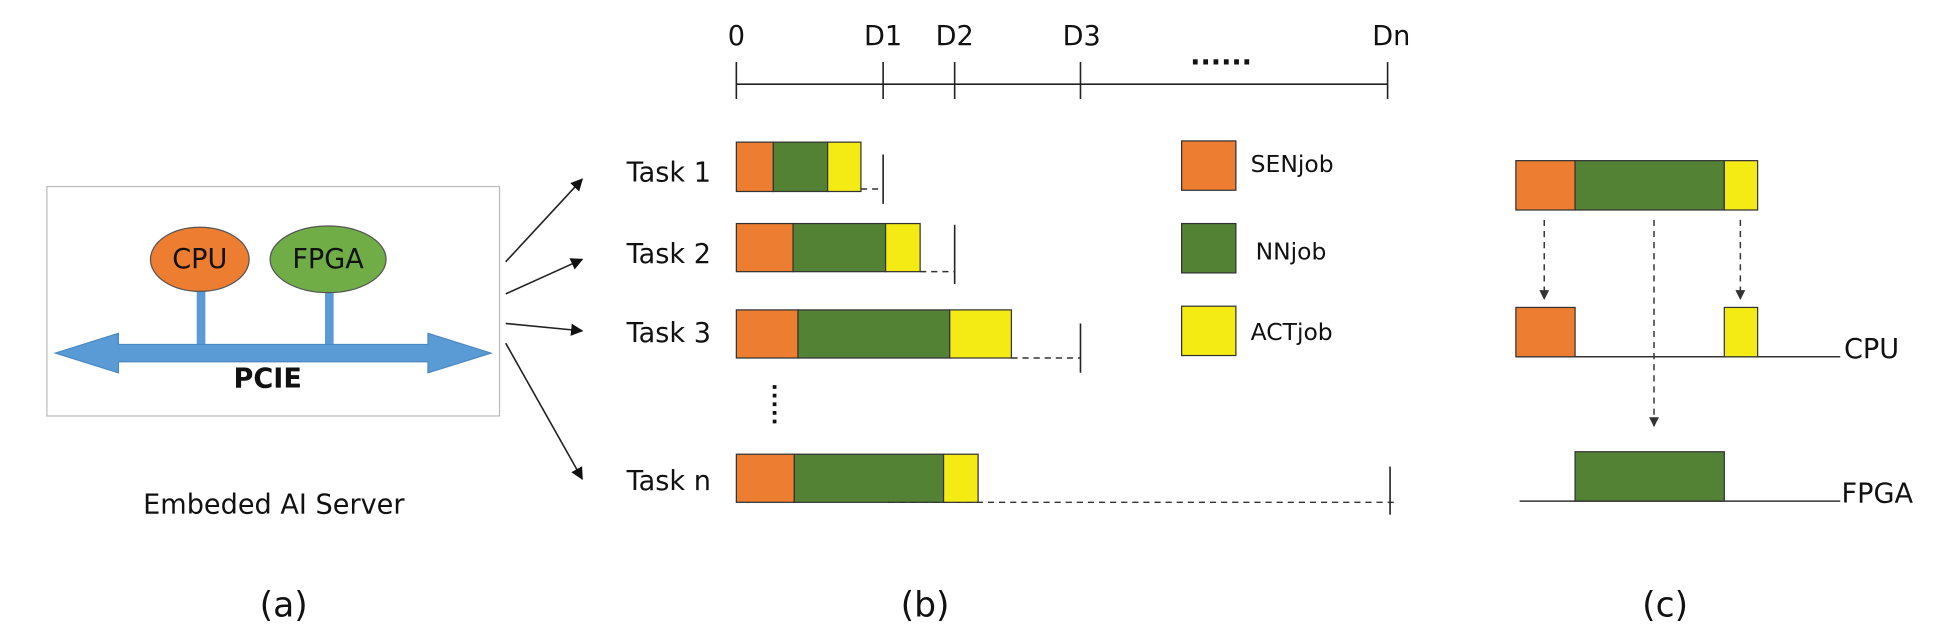  What do you see at coordinates (736, 36) in the screenshot?
I see `timeline-label: 0` at bounding box center [736, 36].